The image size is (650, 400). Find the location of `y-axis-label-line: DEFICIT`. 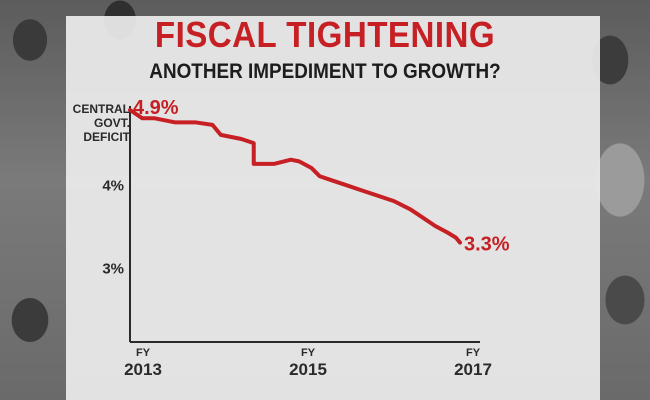

y-axis-label-line: DEFICIT is located at coordinates (106, 137).